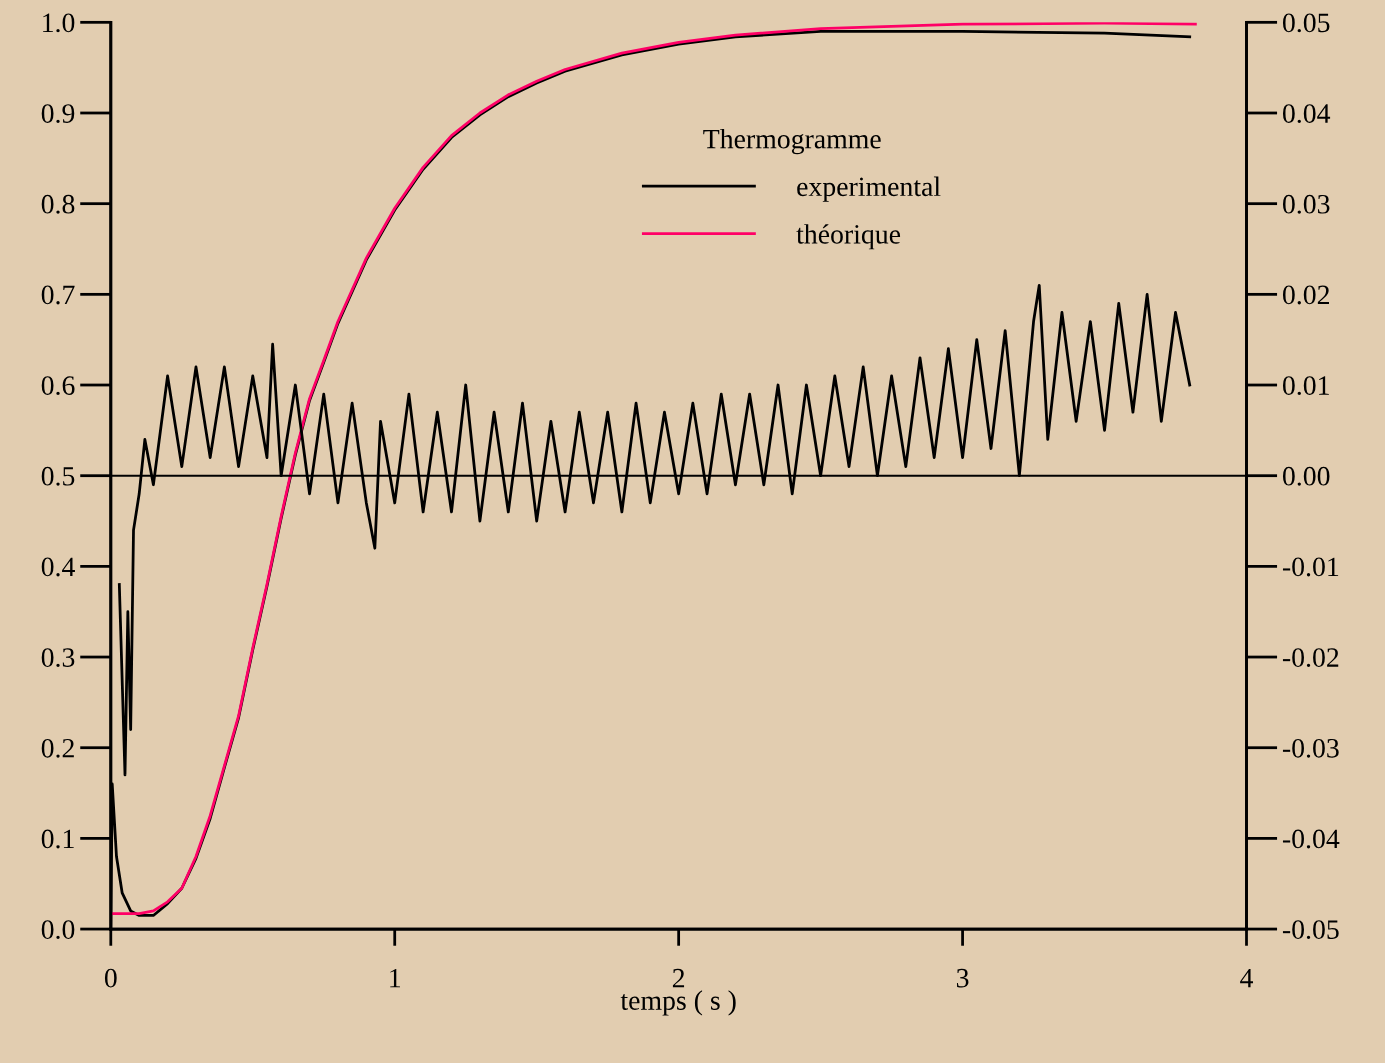 This screenshot has width=1385, height=1063. Describe the element at coordinates (1310, 567) in the screenshot. I see `y2-tick-label: -0.01` at that location.